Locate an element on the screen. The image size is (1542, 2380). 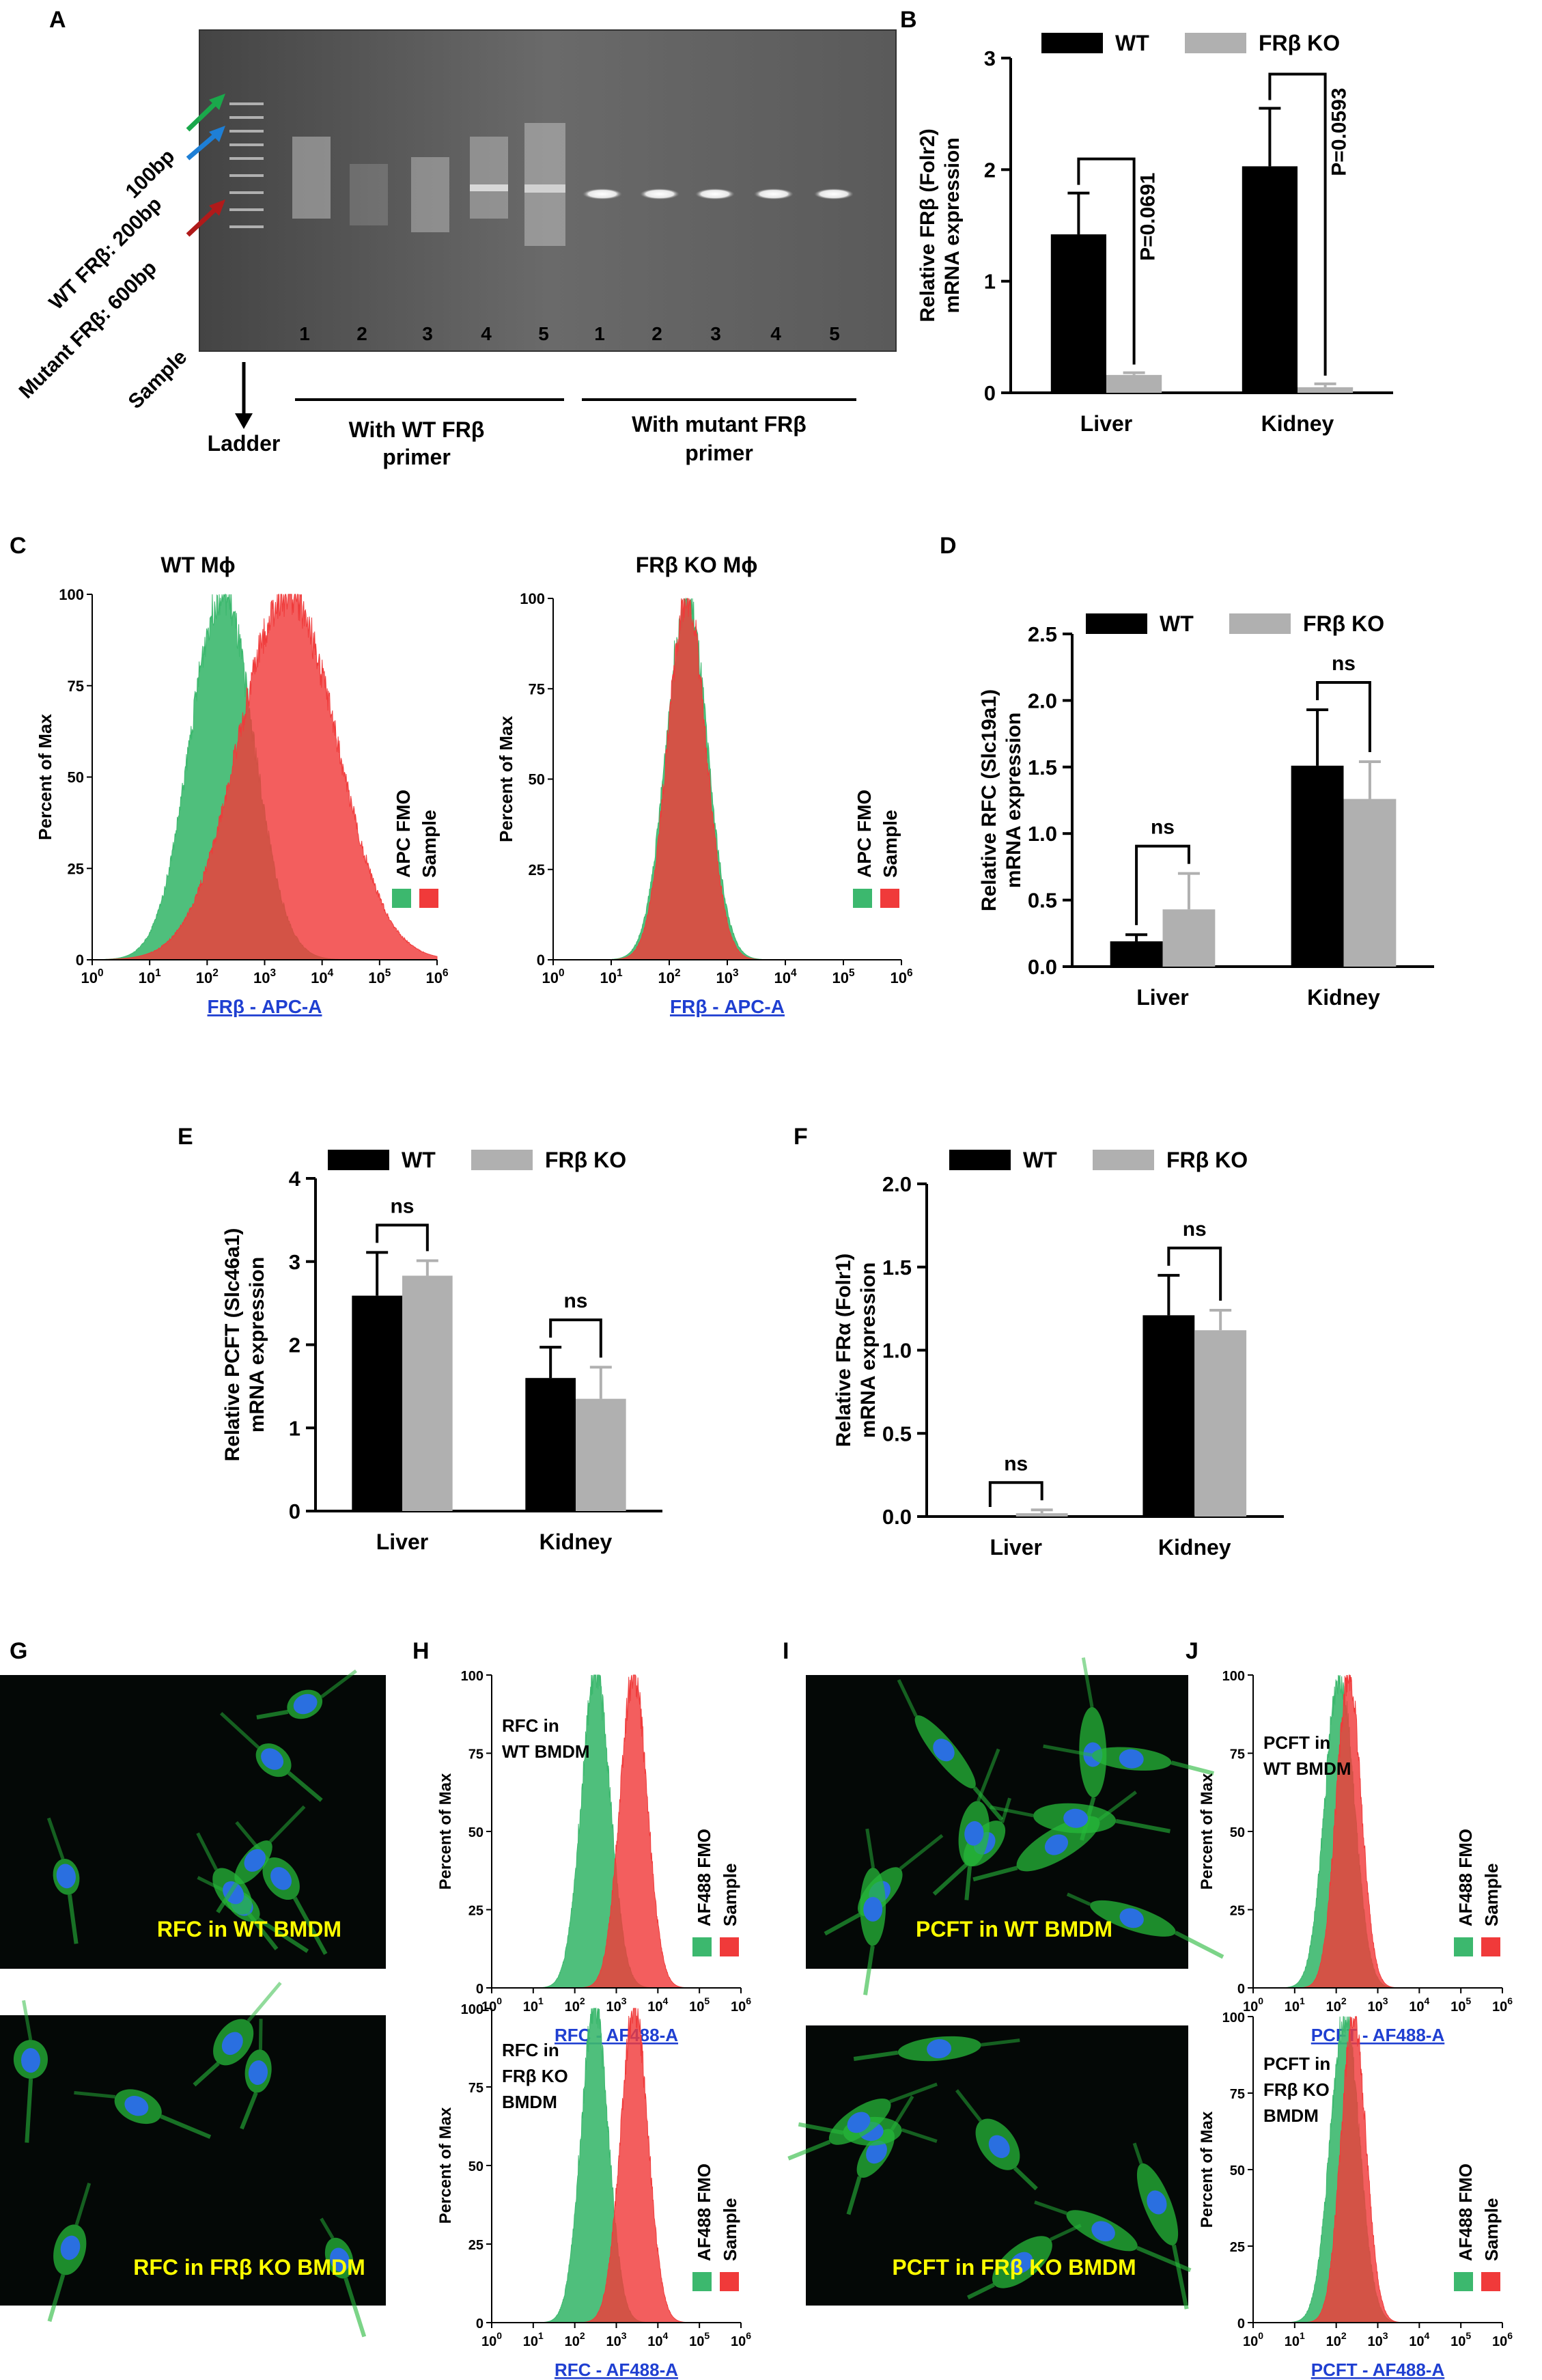
legend-swatch-ko is located at coordinates (1215, 43).